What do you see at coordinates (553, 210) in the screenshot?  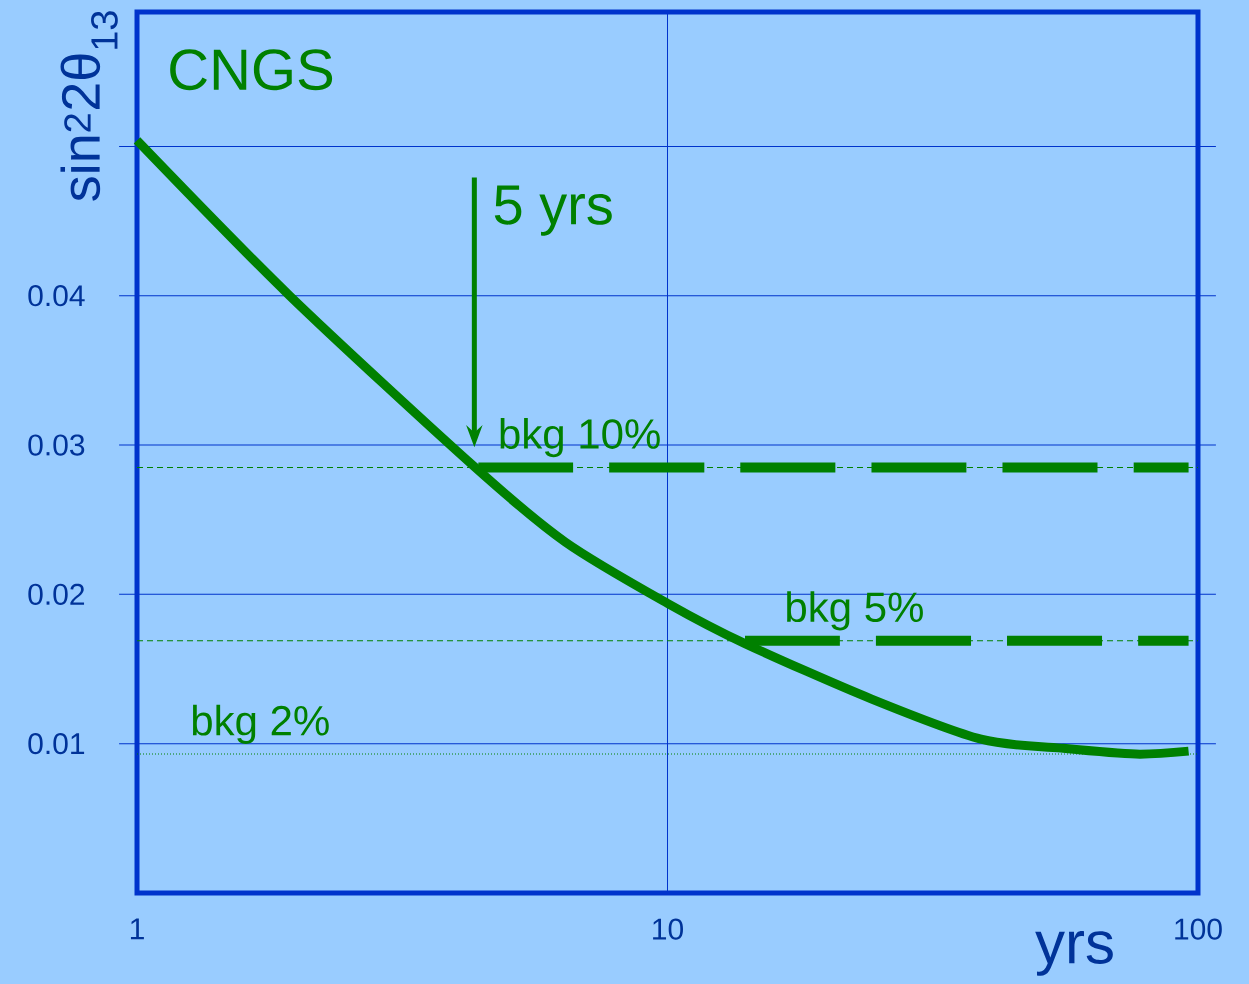 I see `annotation: 5 yrs` at bounding box center [553, 210].